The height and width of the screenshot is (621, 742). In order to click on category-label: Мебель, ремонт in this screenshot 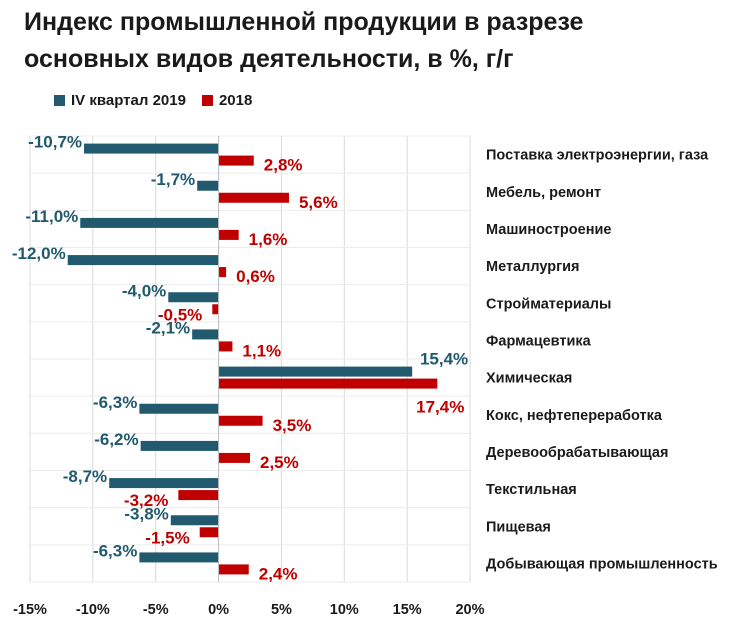, I will do `click(543, 193)`.